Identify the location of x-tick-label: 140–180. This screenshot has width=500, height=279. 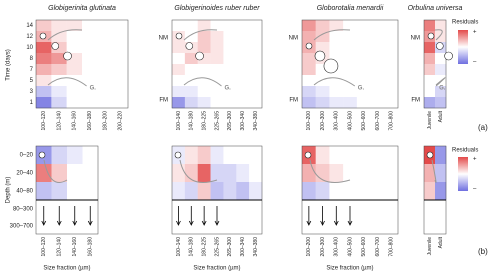
(192, 247).